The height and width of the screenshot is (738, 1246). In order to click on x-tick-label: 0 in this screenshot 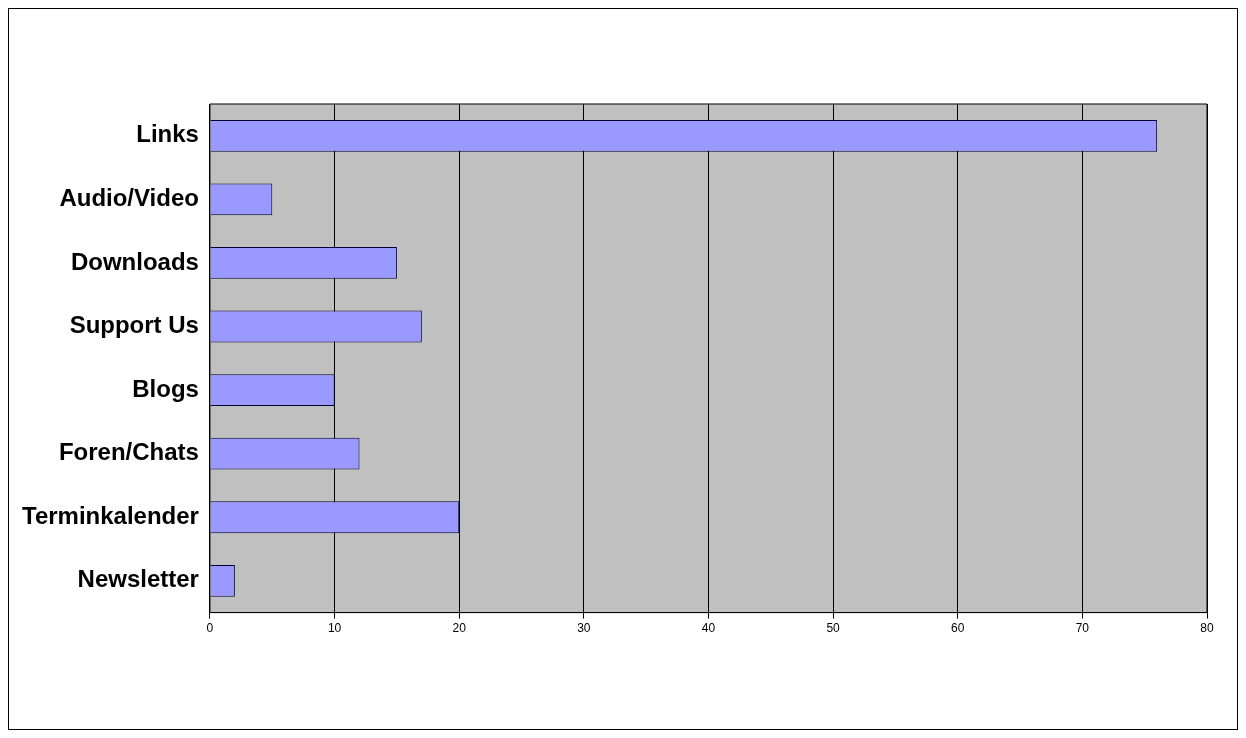, I will do `click(210, 628)`.